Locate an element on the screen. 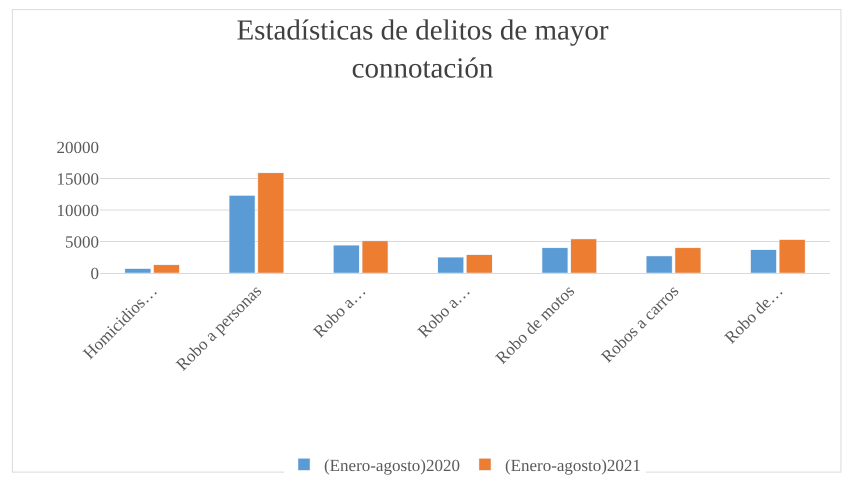 The height and width of the screenshot is (496, 845). y-tick-label: 0 is located at coordinates (94, 273).